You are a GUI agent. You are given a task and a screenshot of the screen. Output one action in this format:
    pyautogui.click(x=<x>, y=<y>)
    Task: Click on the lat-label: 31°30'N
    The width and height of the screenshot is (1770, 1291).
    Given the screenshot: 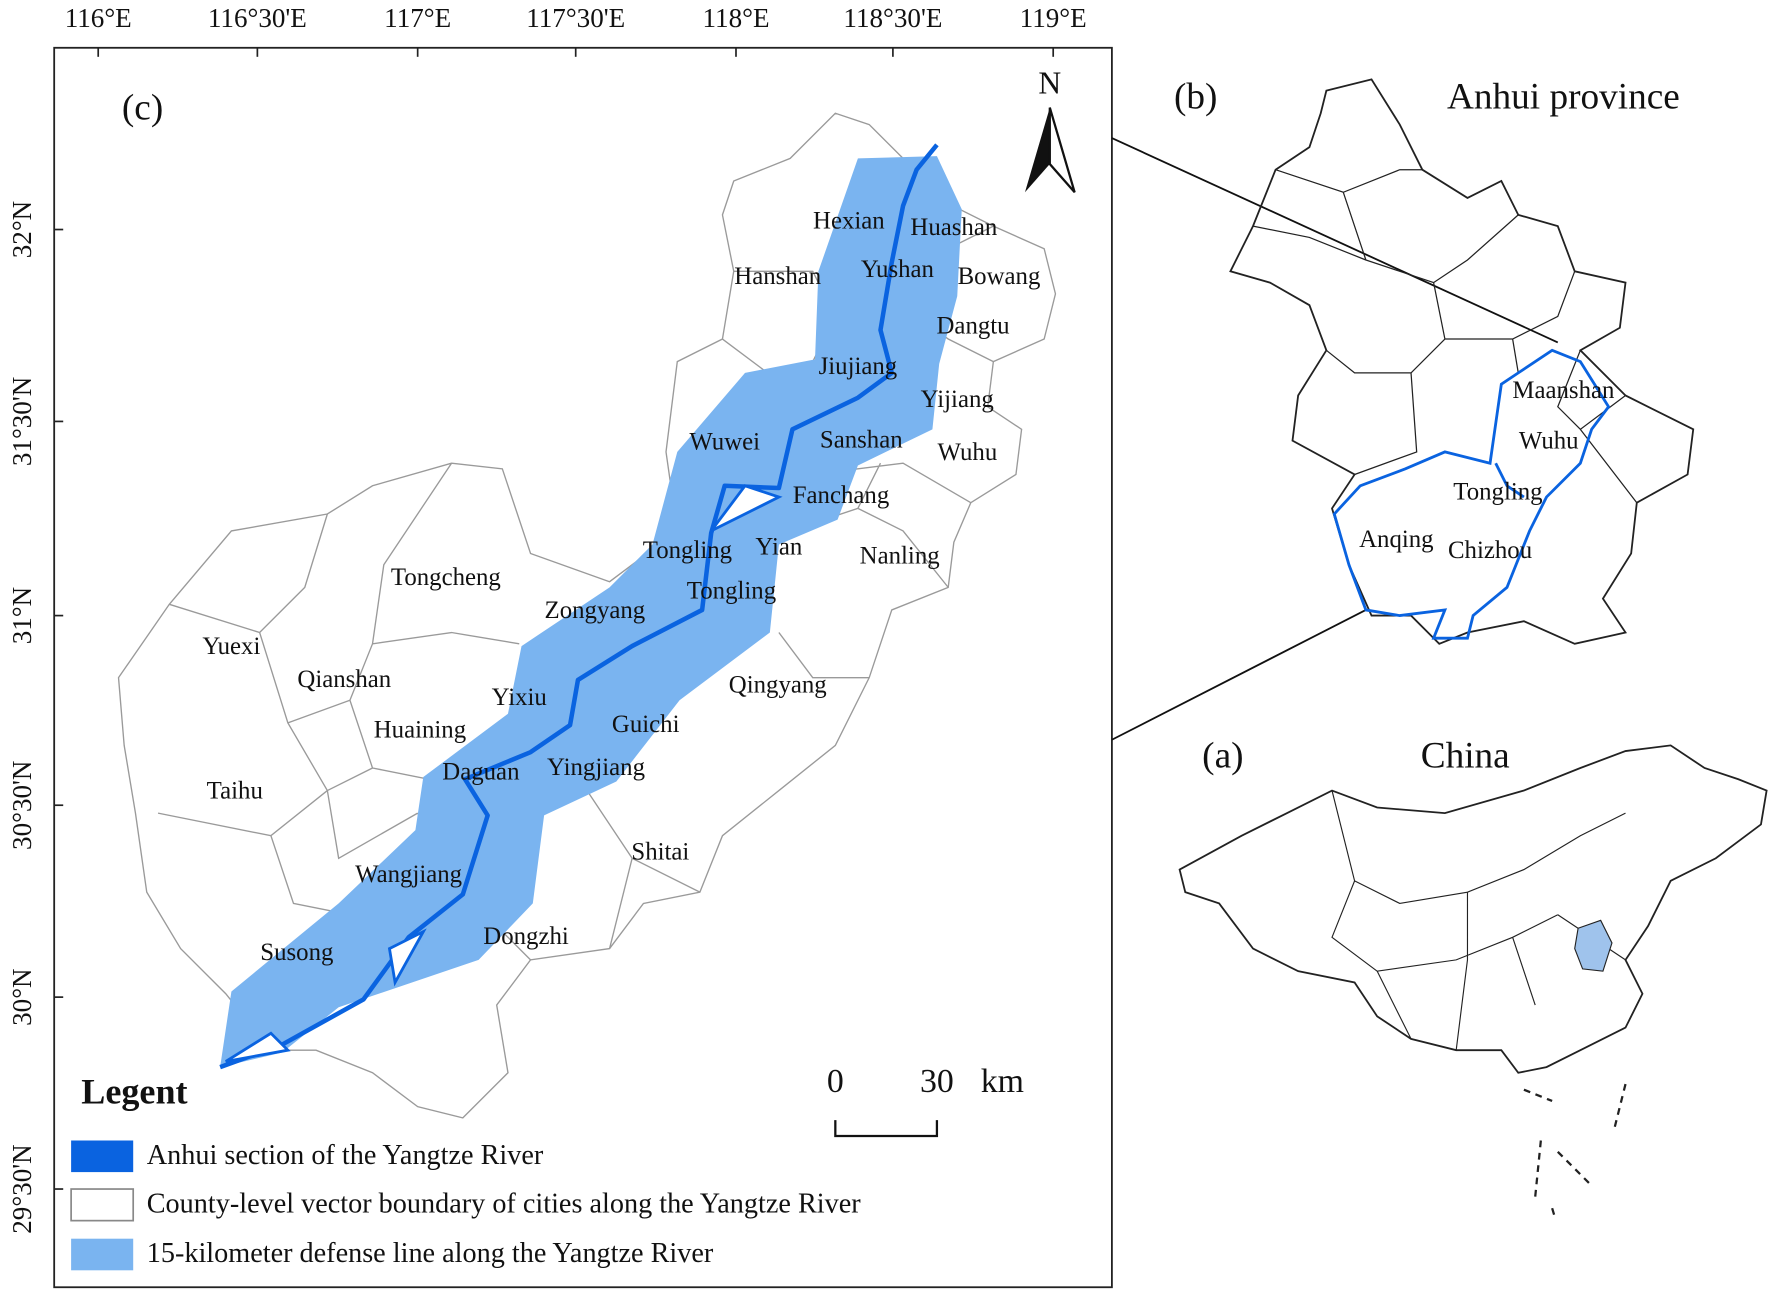 What is the action you would take?
    pyautogui.click(x=22, y=421)
    